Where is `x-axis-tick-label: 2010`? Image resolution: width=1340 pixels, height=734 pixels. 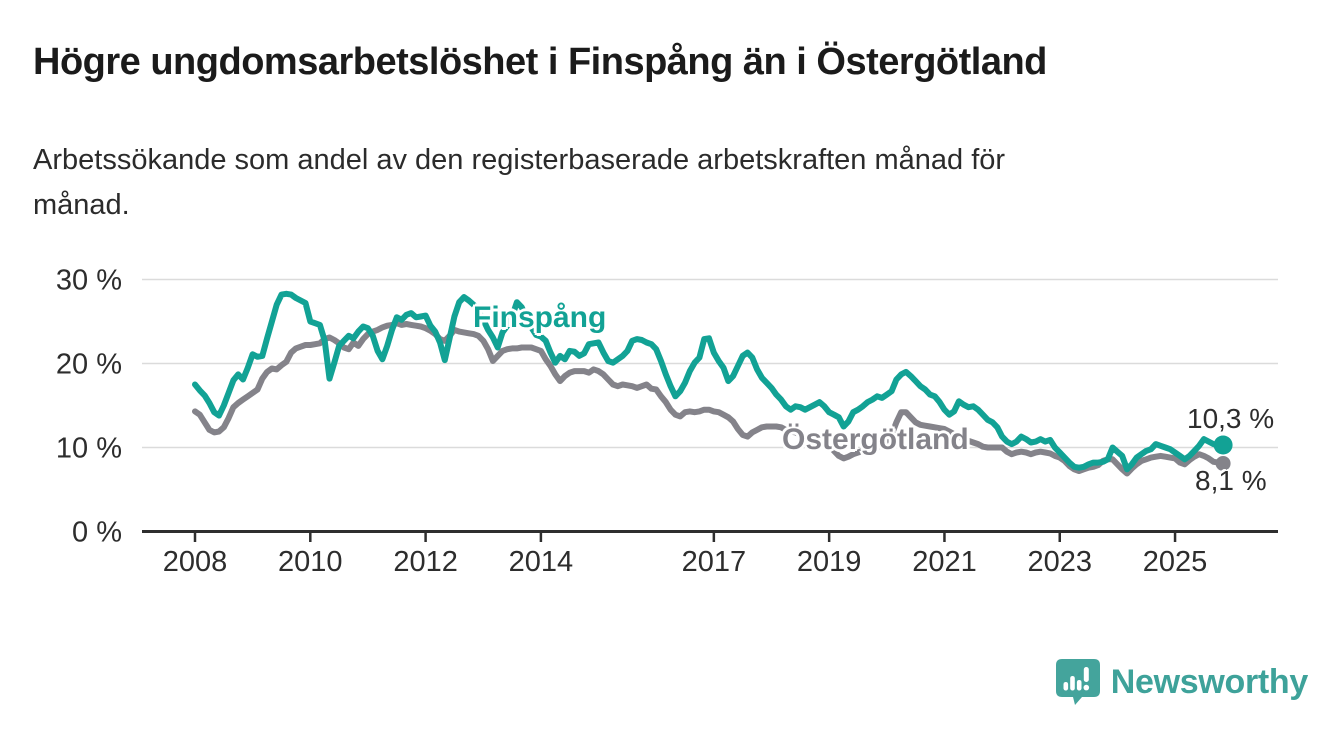 x-axis-tick-label: 2010 is located at coordinates (310, 562).